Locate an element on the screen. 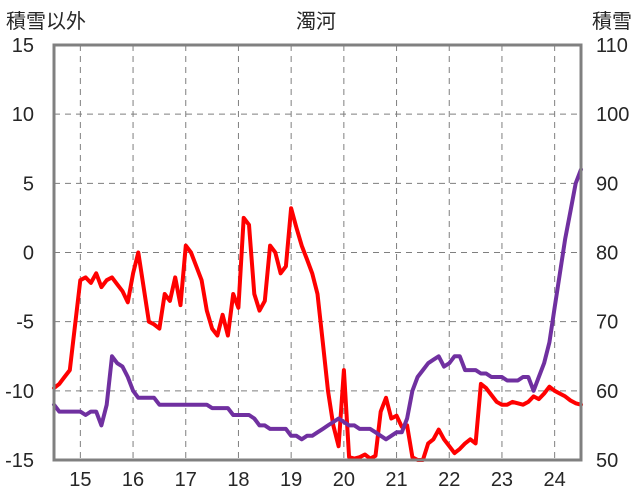  left-tick-label: -10 is located at coordinates (19, 392).